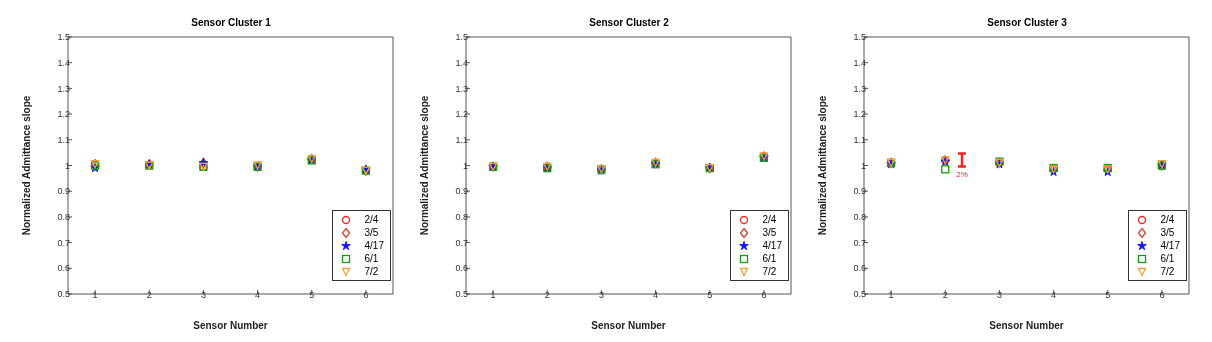 This screenshot has width=1212, height=342. Describe the element at coordinates (1027, 23) in the screenshot. I see `chart-title: Sensor Cluster 3` at that location.